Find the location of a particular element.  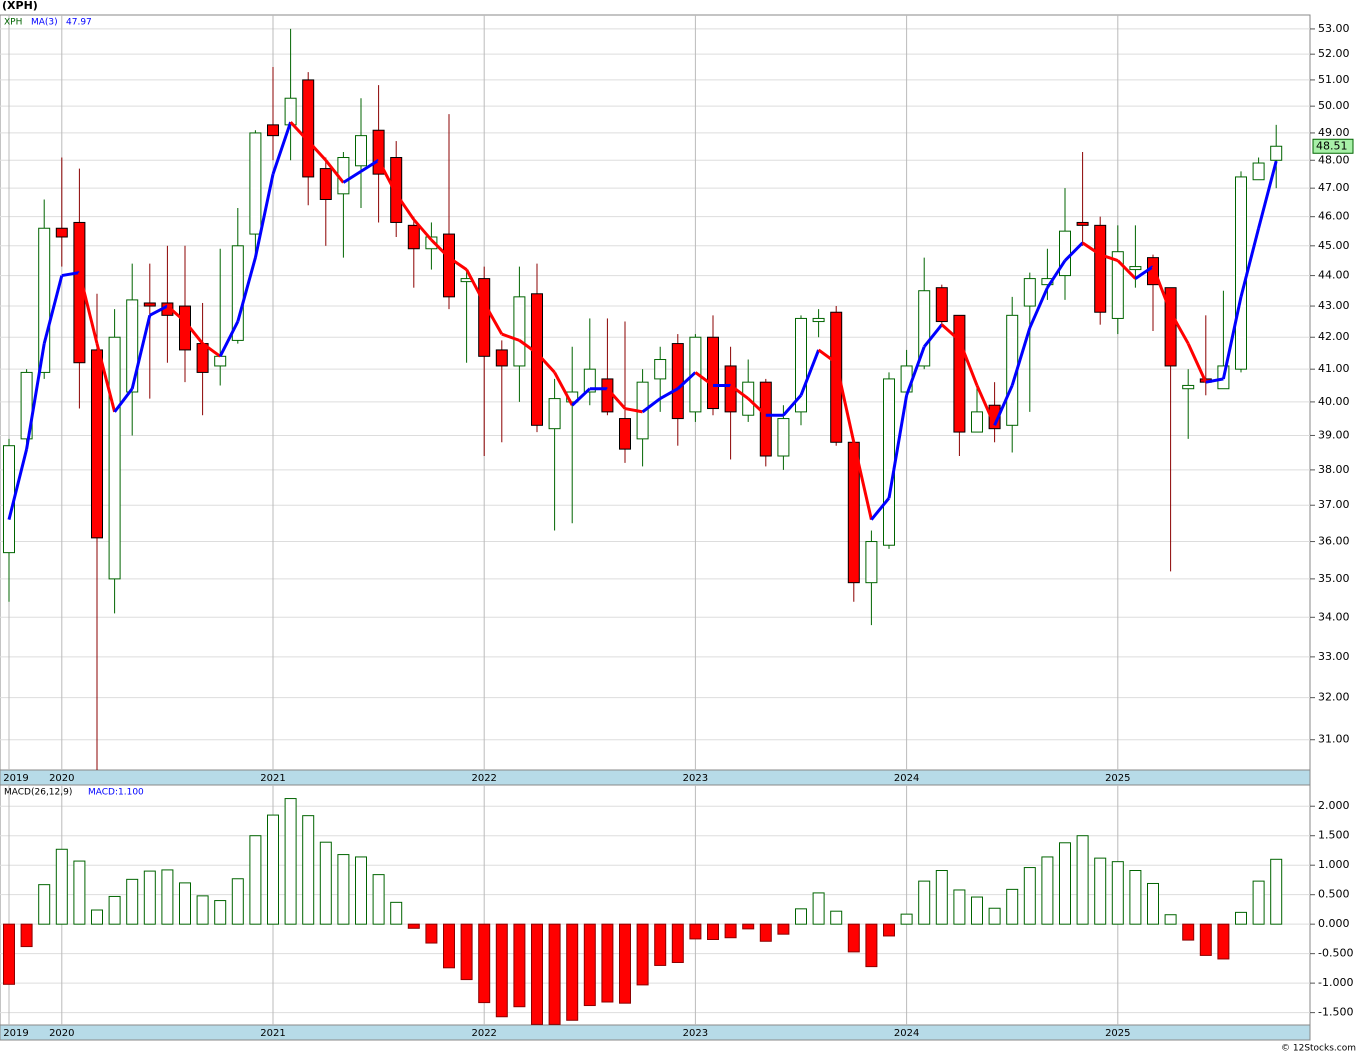

y-tick-label: 46.00 is located at coordinates (1334, 216).